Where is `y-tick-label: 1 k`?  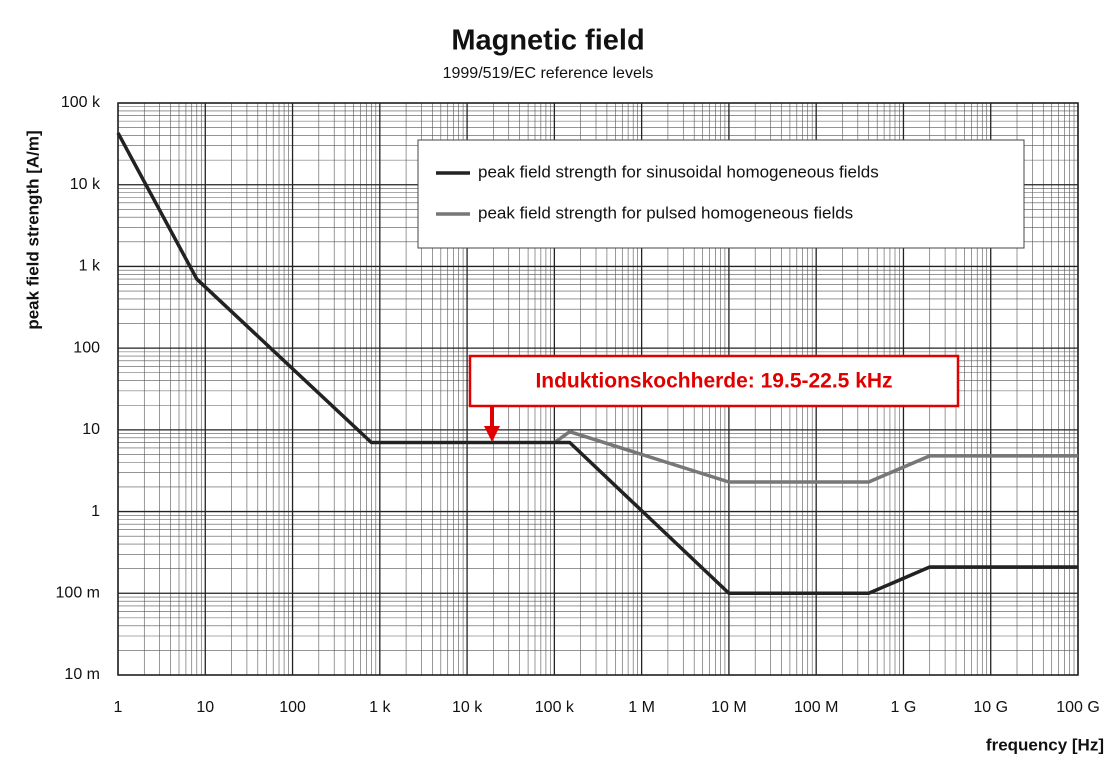 y-tick-label: 1 k is located at coordinates (90, 266).